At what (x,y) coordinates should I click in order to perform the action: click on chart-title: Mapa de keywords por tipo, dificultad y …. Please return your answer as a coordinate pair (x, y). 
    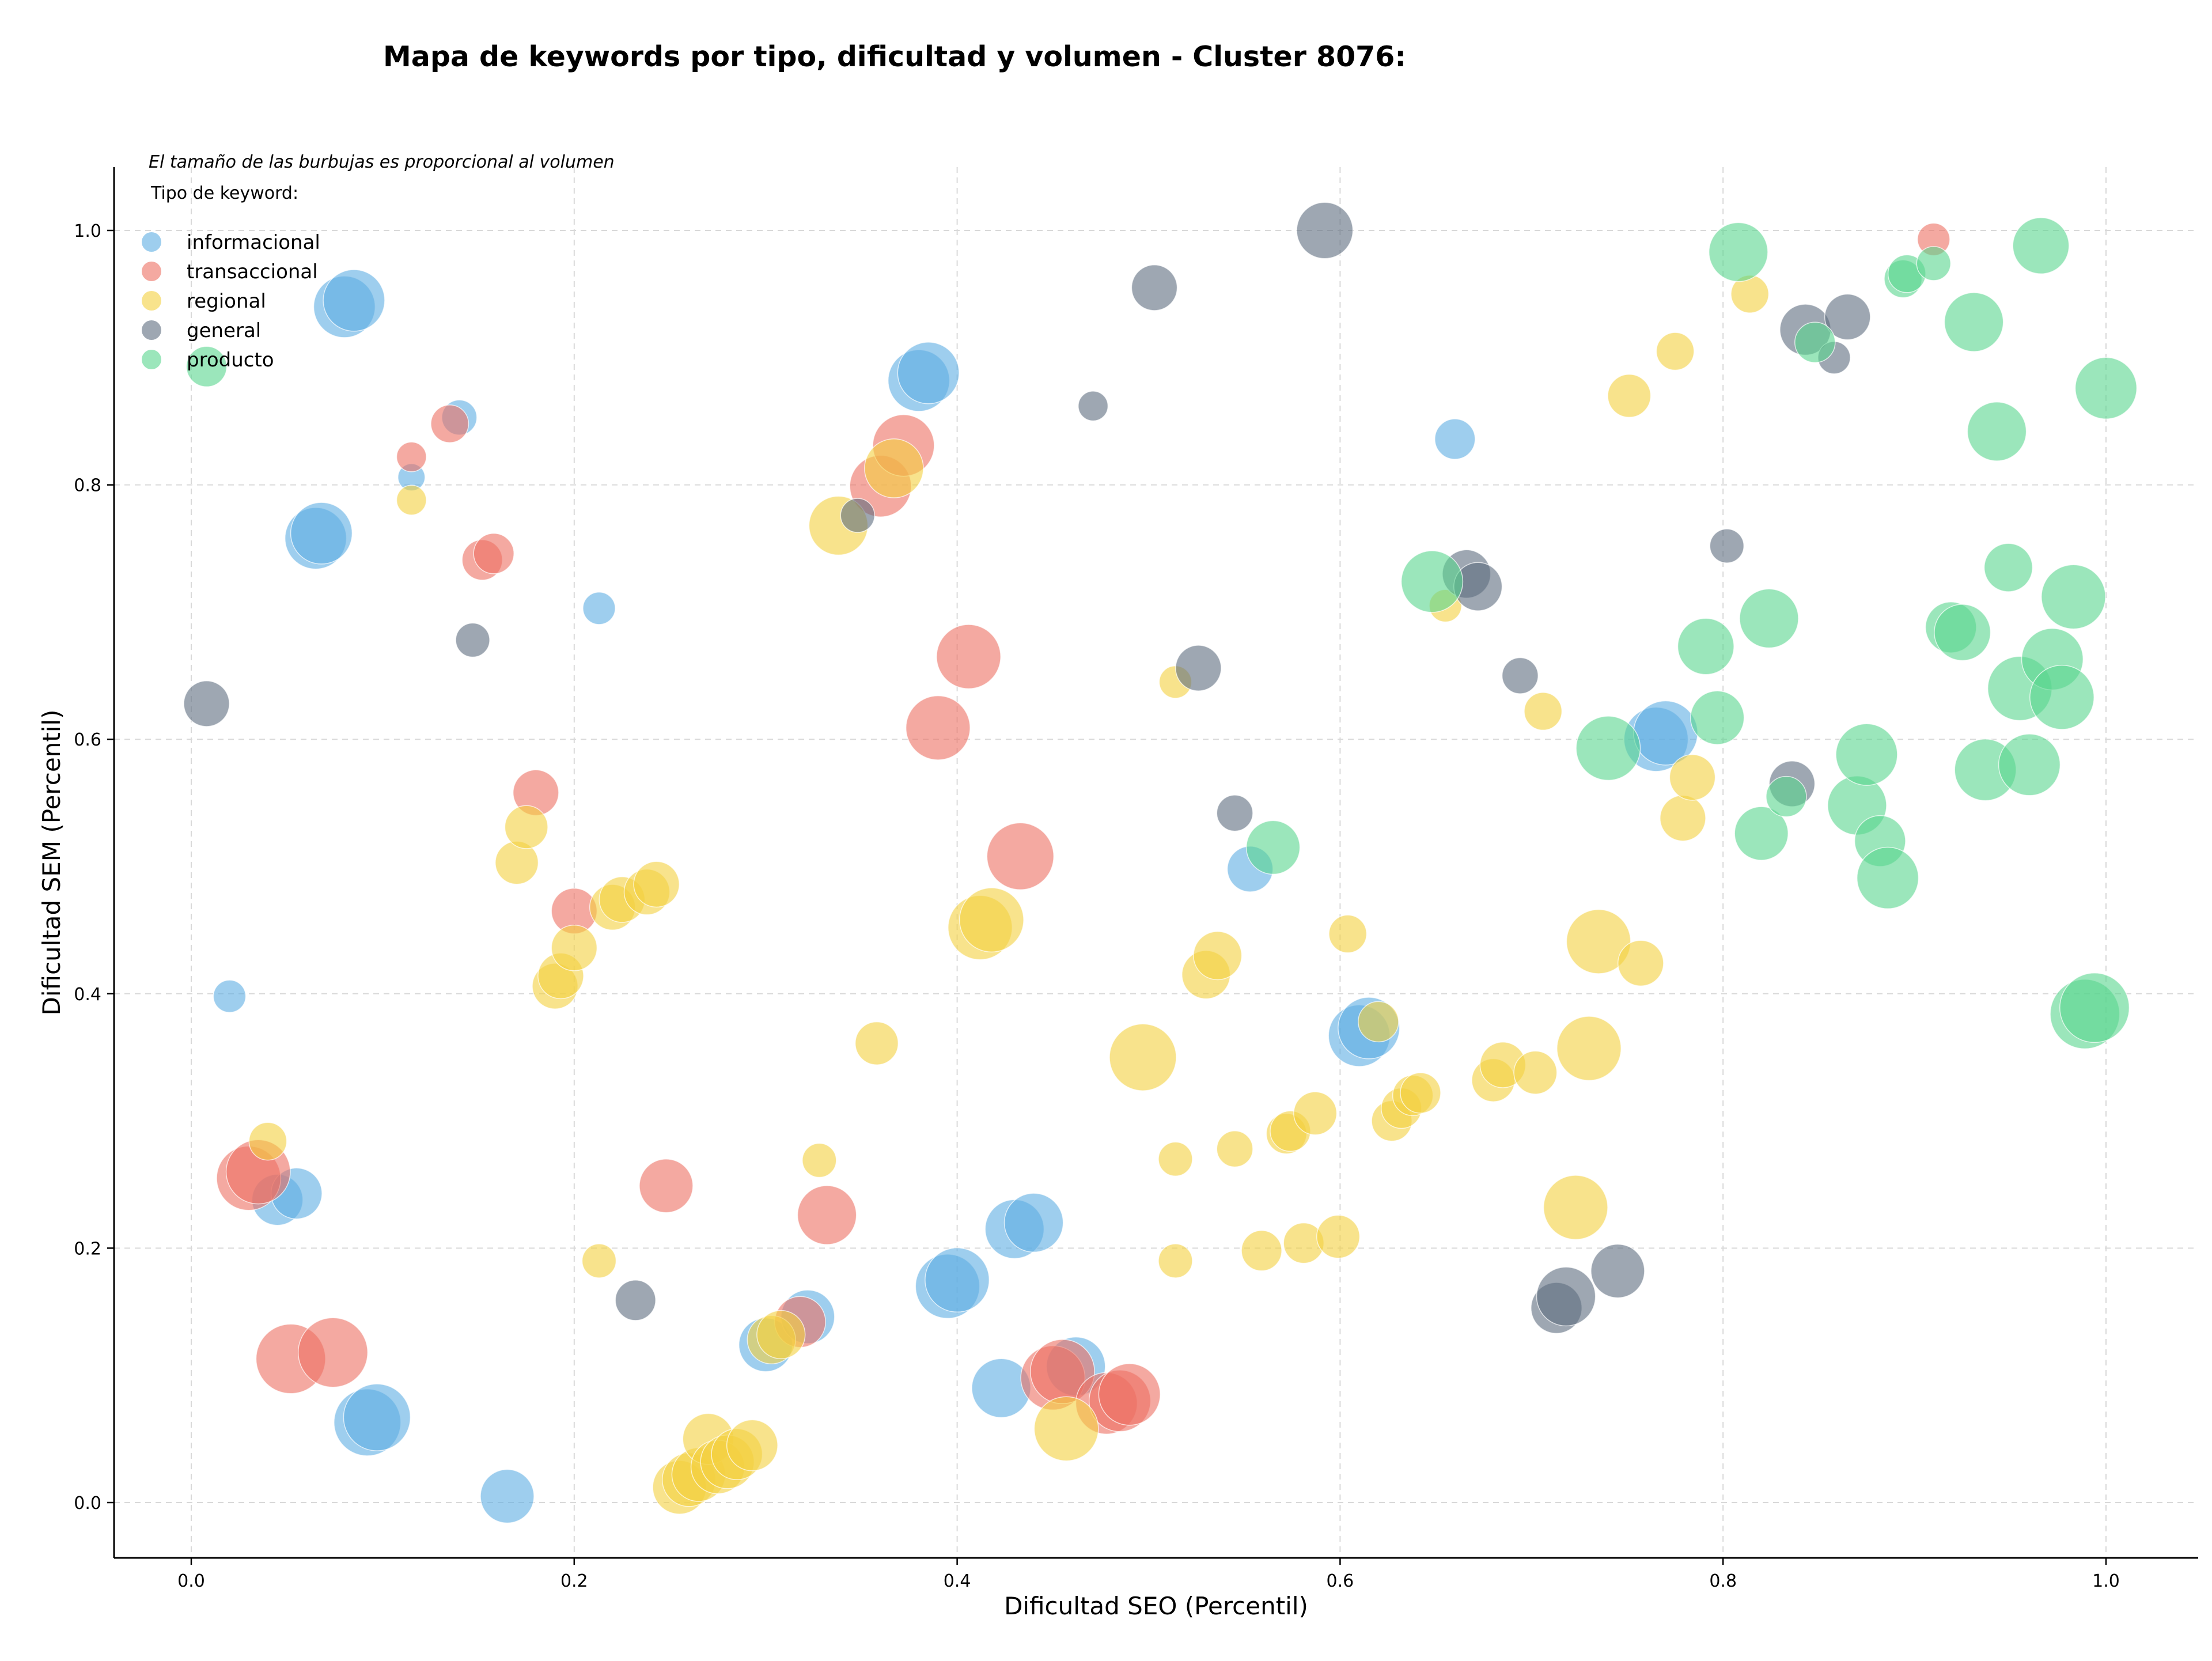
    Looking at the image, I should click on (894, 56).